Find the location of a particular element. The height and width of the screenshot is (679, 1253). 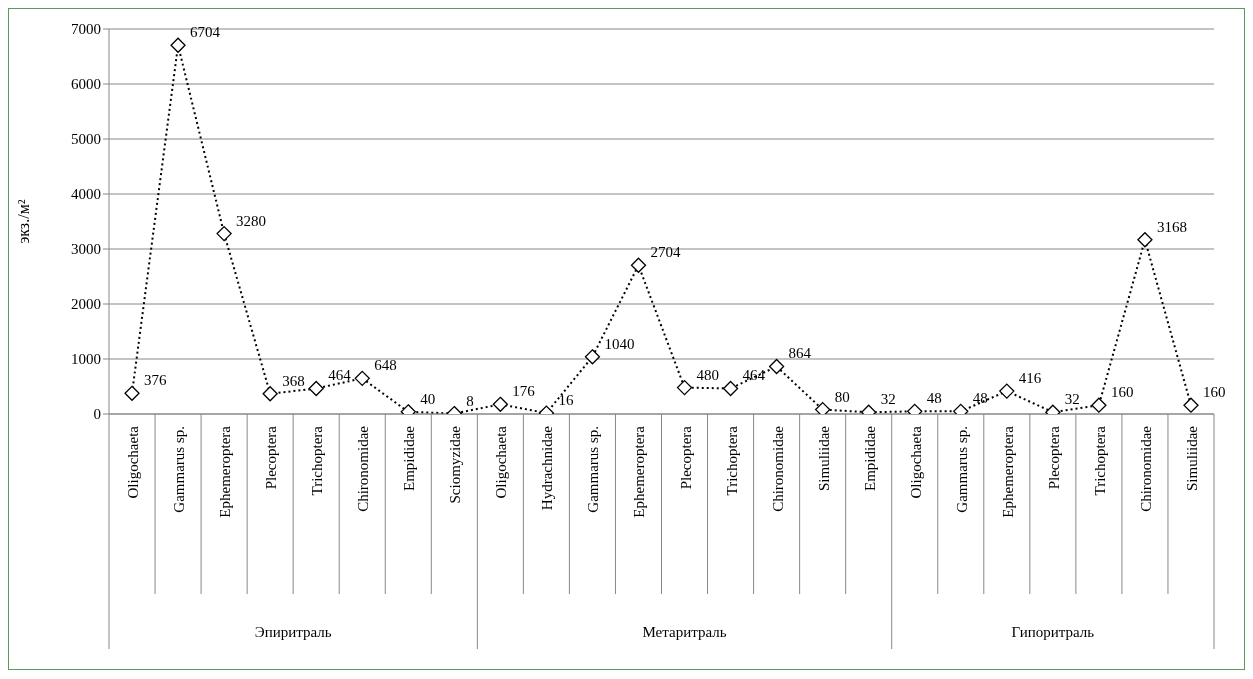

y-tick-label: 4000 is located at coordinates (86, 194).